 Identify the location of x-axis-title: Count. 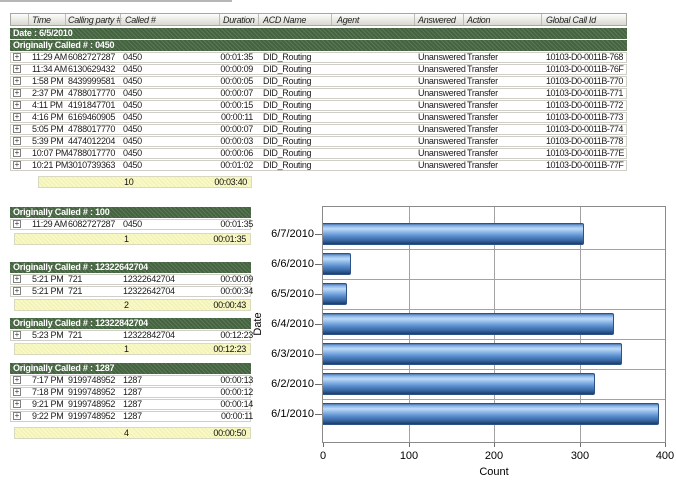
(494, 472).